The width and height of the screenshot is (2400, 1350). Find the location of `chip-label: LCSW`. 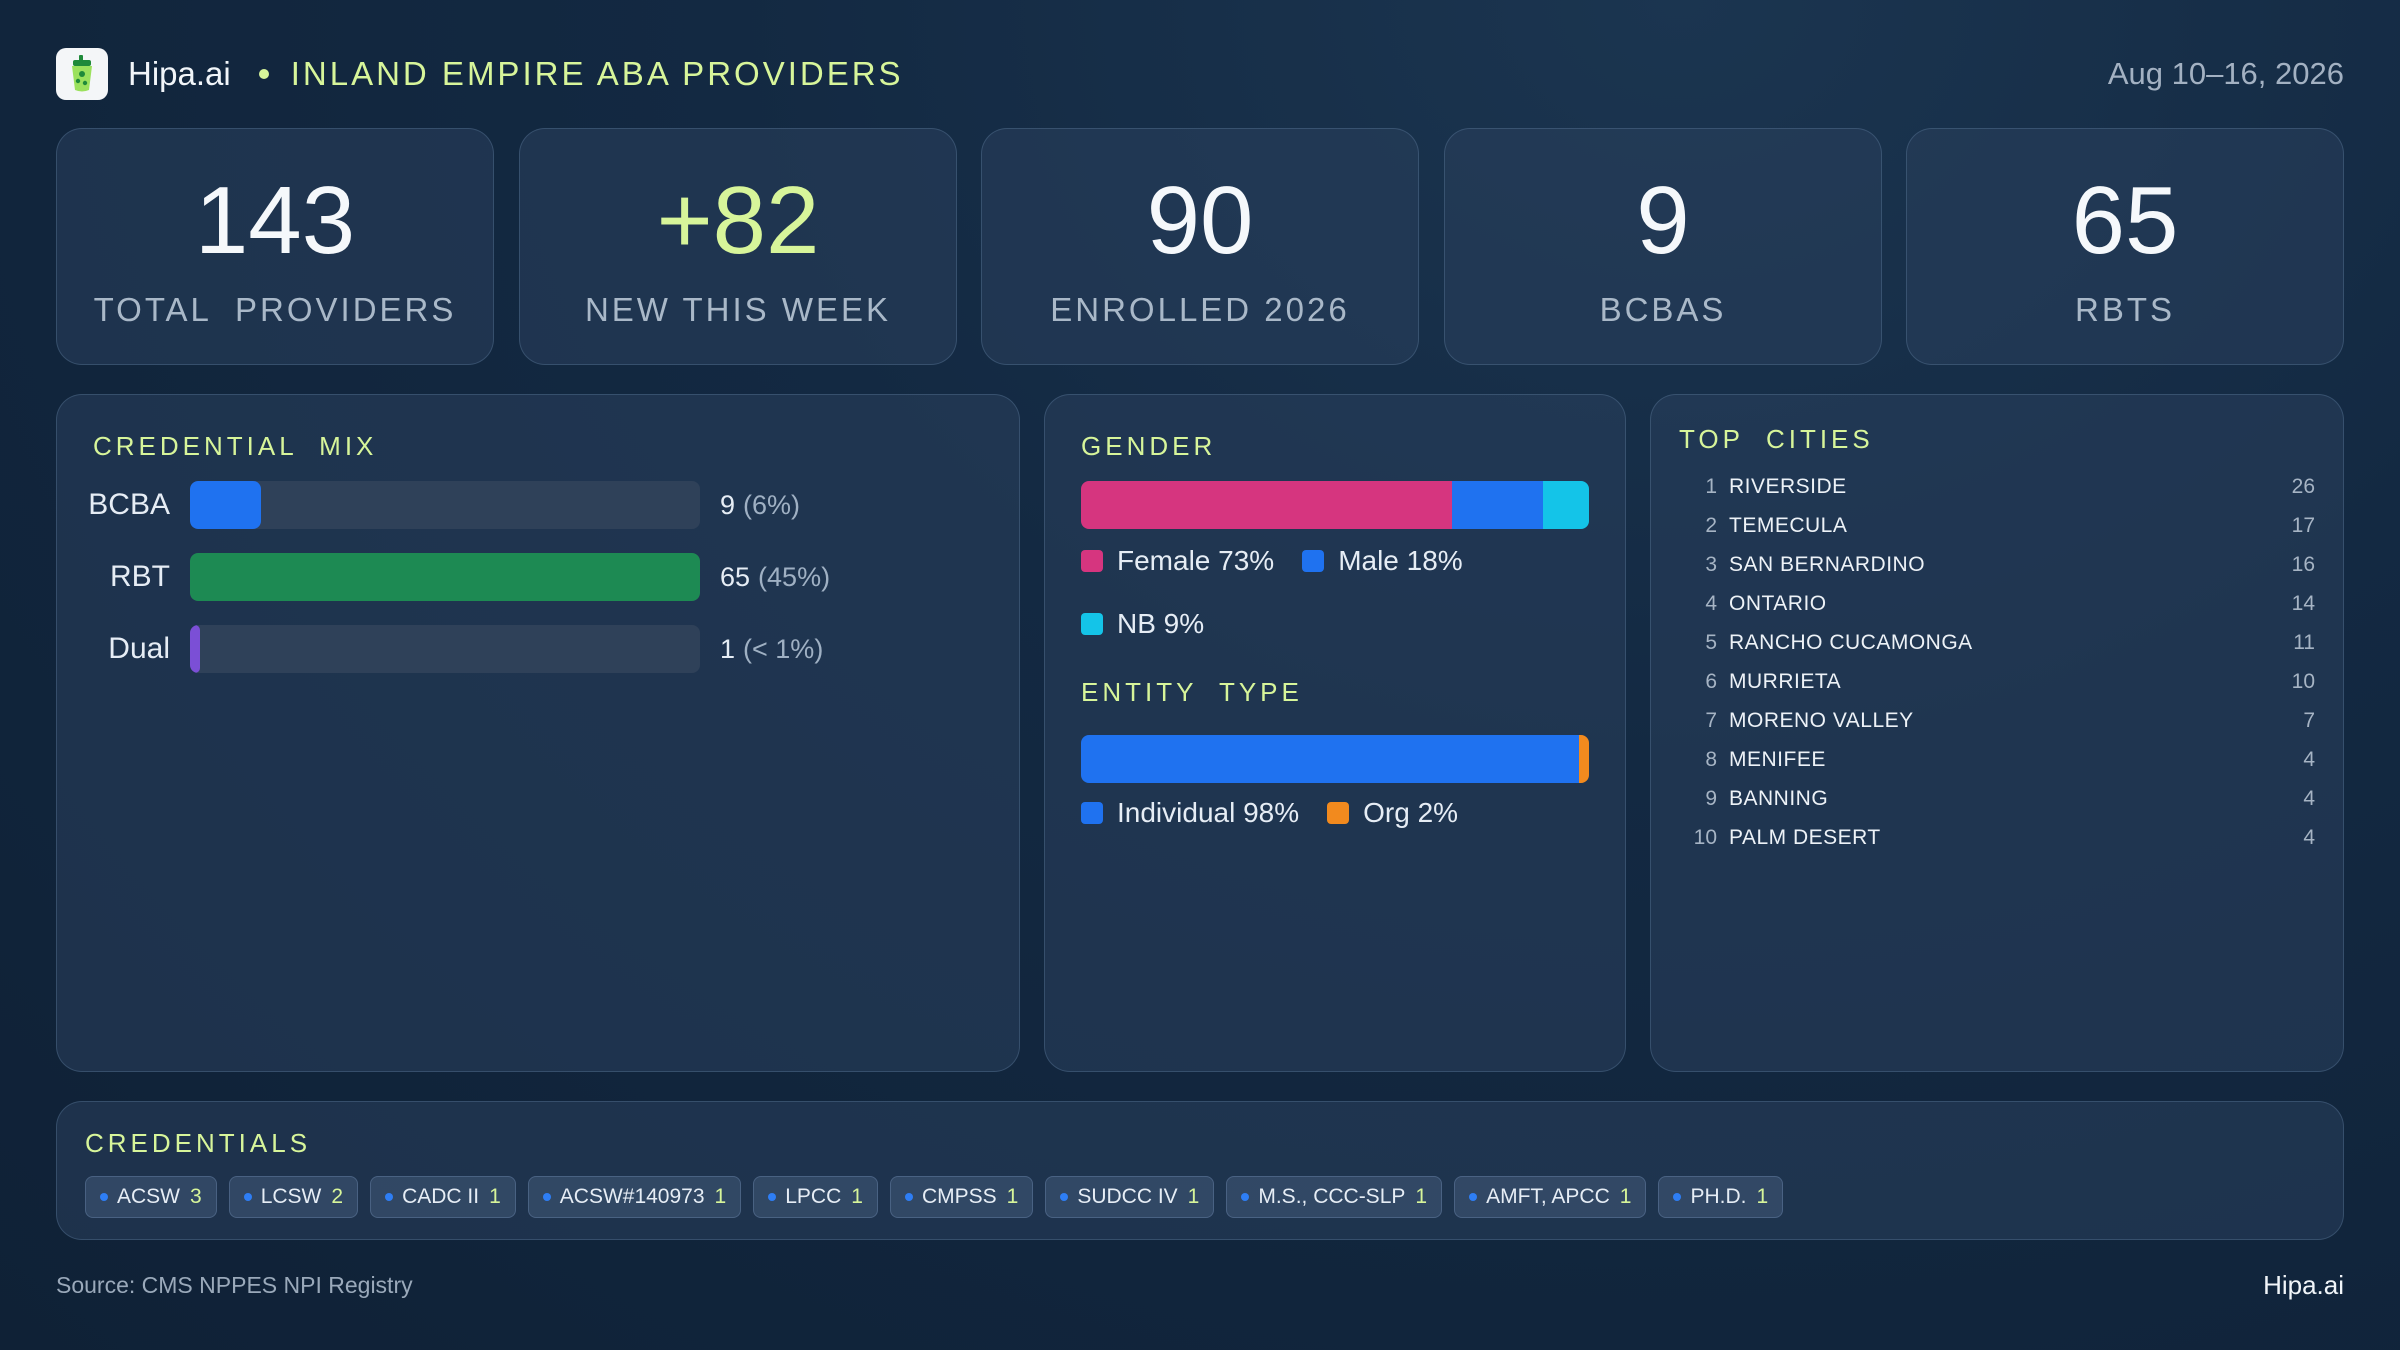

chip-label: LCSW is located at coordinates (291, 1196).